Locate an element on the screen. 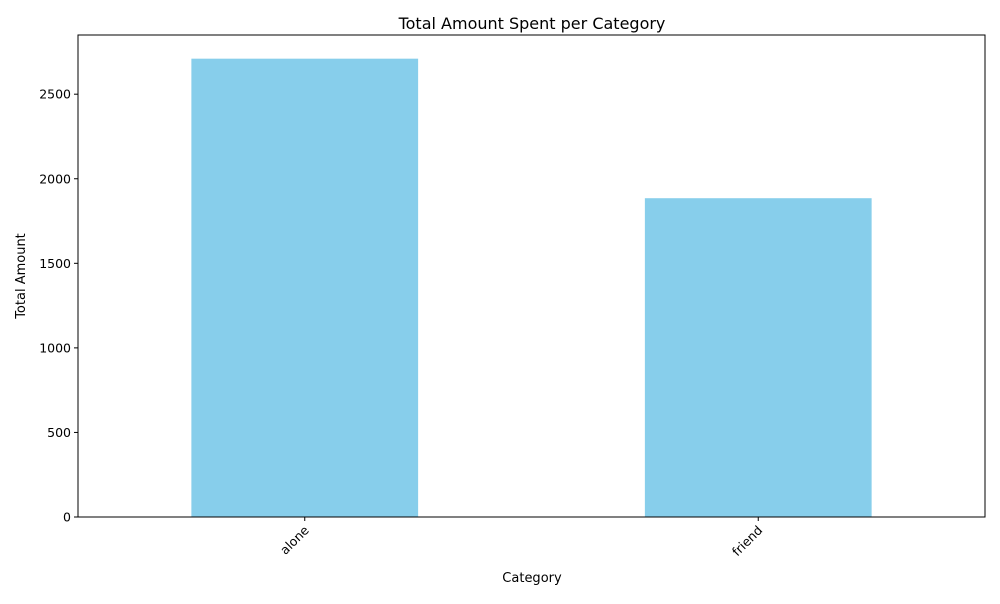 The image size is (1000, 604). x-axis-label: Category is located at coordinates (532, 578).